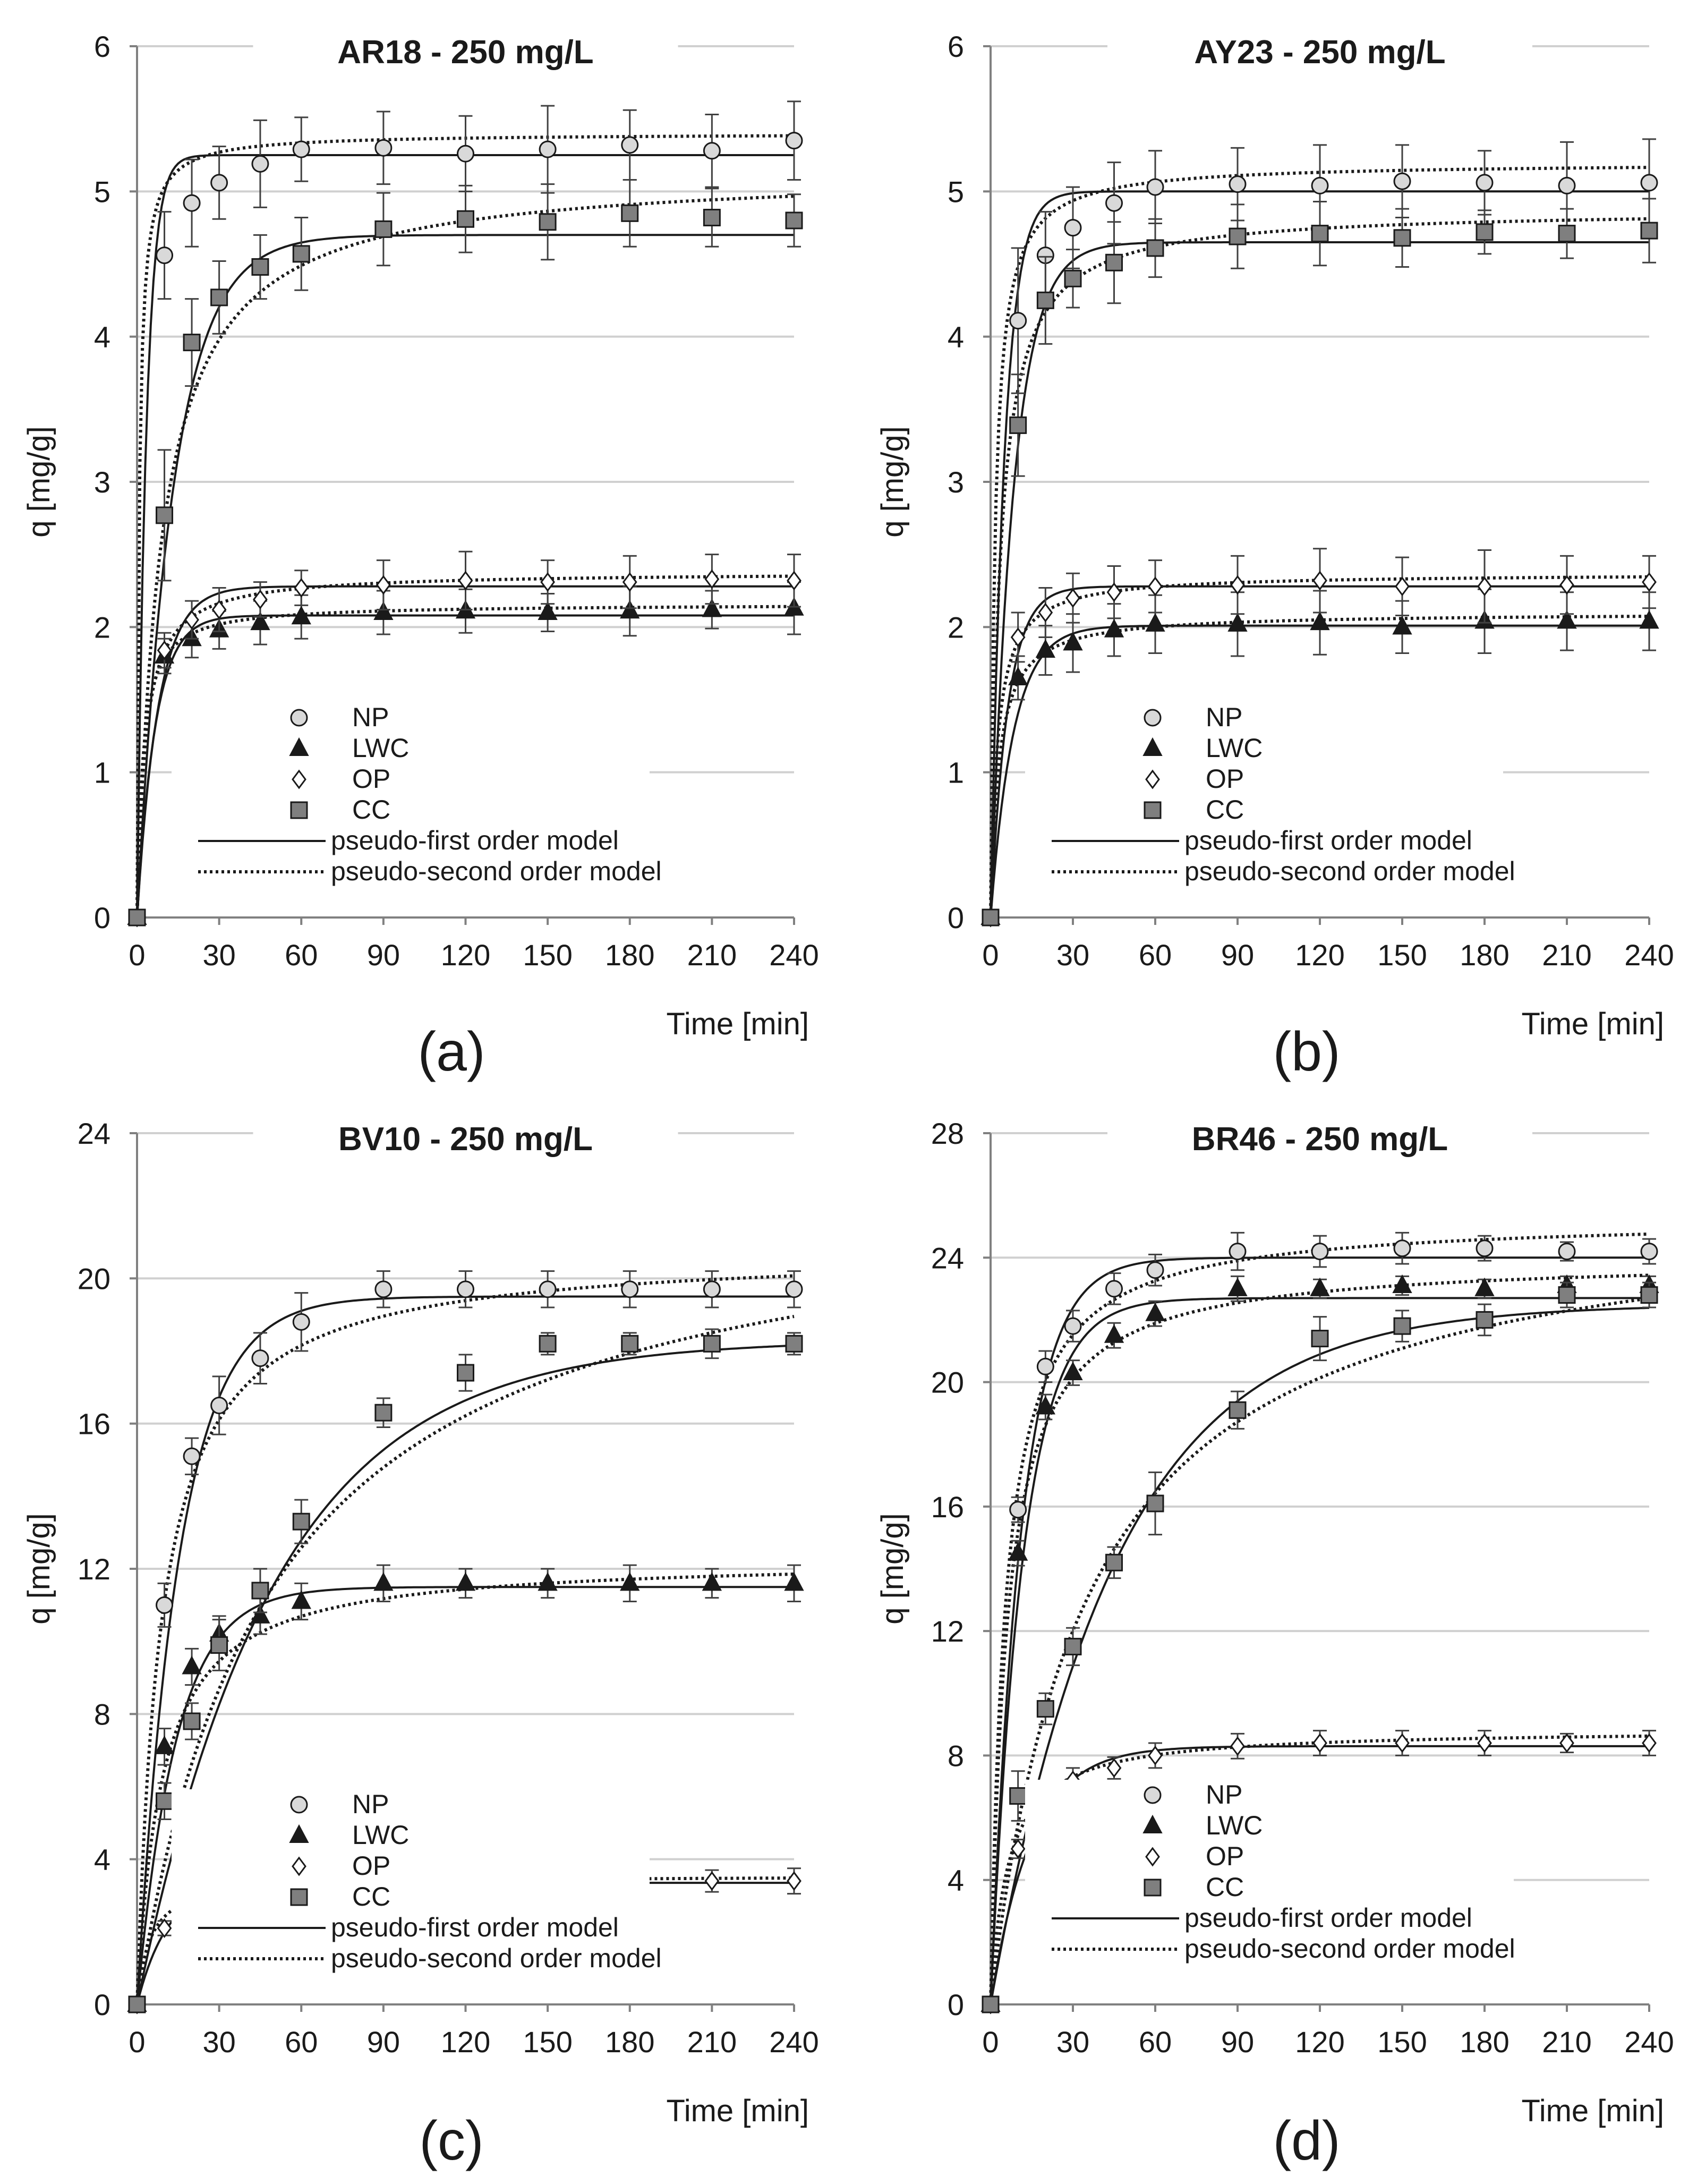 The height and width of the screenshot is (2184, 1697). Describe the element at coordinates (1306, 1052) in the screenshot. I see `panel-label: (b)` at that location.